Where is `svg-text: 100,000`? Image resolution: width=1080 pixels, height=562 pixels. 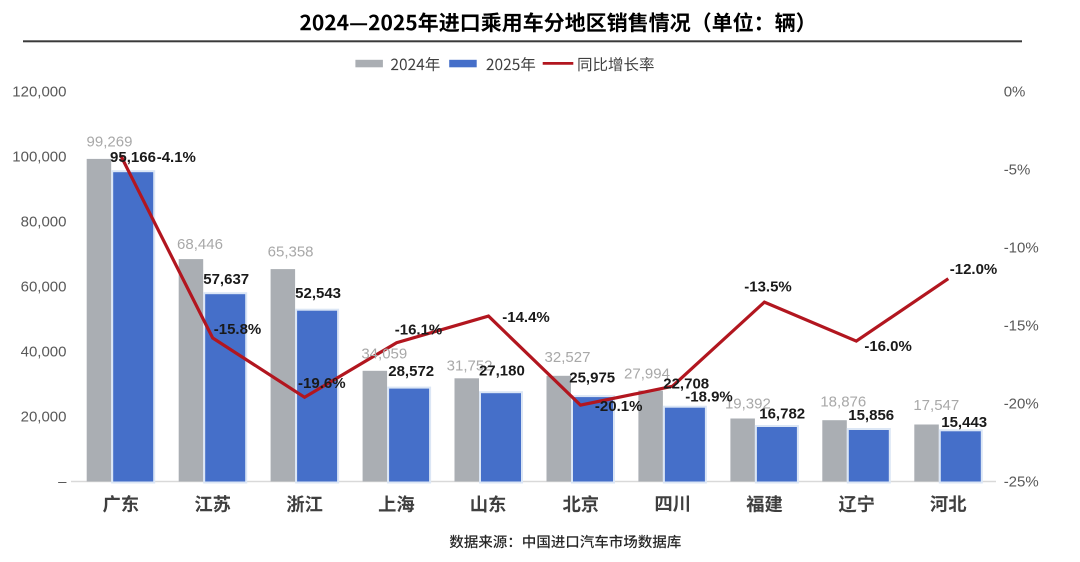 svg-text: 100,000 is located at coordinates (39, 157).